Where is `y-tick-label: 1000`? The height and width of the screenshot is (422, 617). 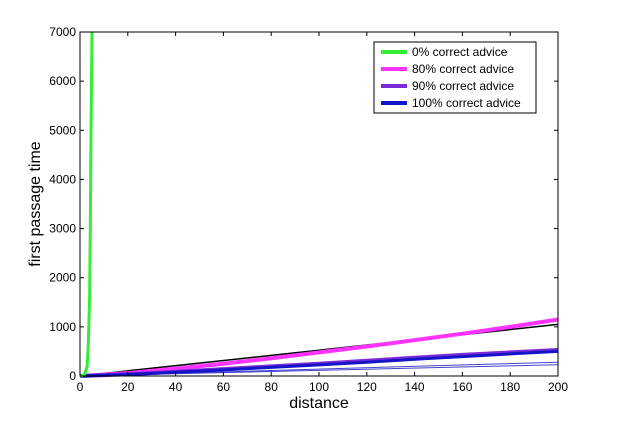
y-tick-label: 1000 is located at coordinates (62, 327).